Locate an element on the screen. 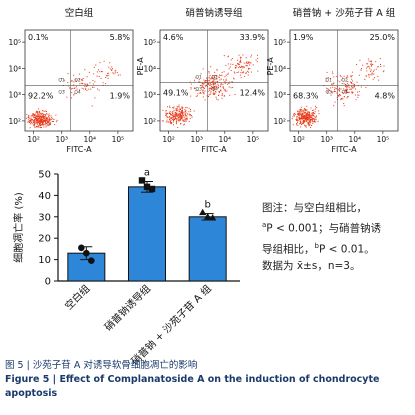  bar-y-tick-label: 0 is located at coordinates (48, 282).